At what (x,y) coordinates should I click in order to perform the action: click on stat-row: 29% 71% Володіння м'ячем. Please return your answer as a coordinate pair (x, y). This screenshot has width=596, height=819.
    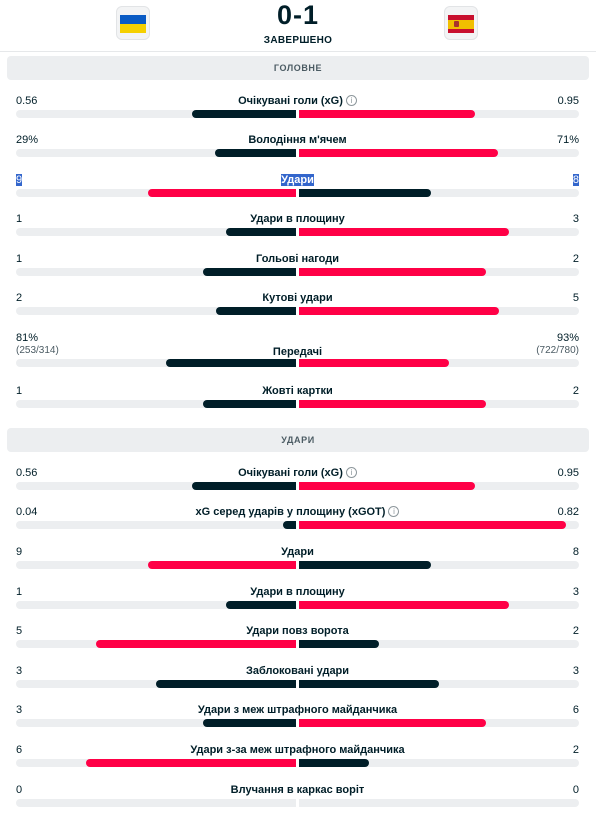
    Looking at the image, I should click on (297, 147).